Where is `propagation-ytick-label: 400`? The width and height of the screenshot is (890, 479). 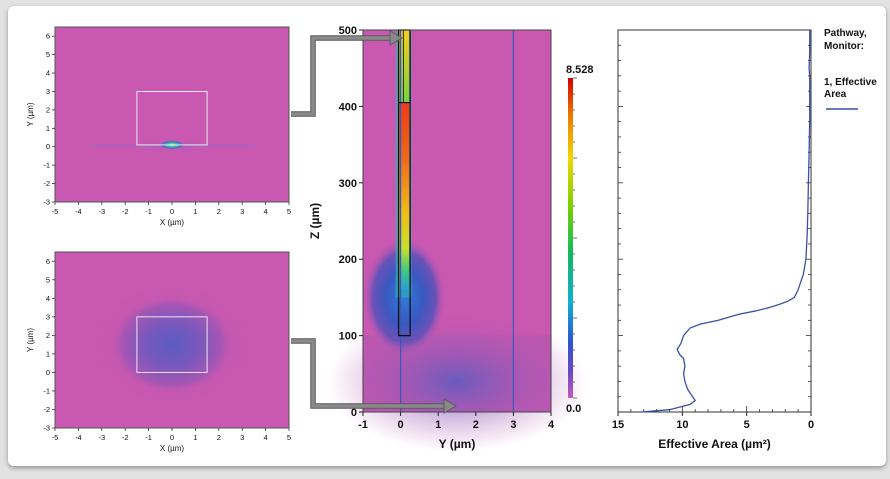 propagation-ytick-label: 400 is located at coordinates (348, 107).